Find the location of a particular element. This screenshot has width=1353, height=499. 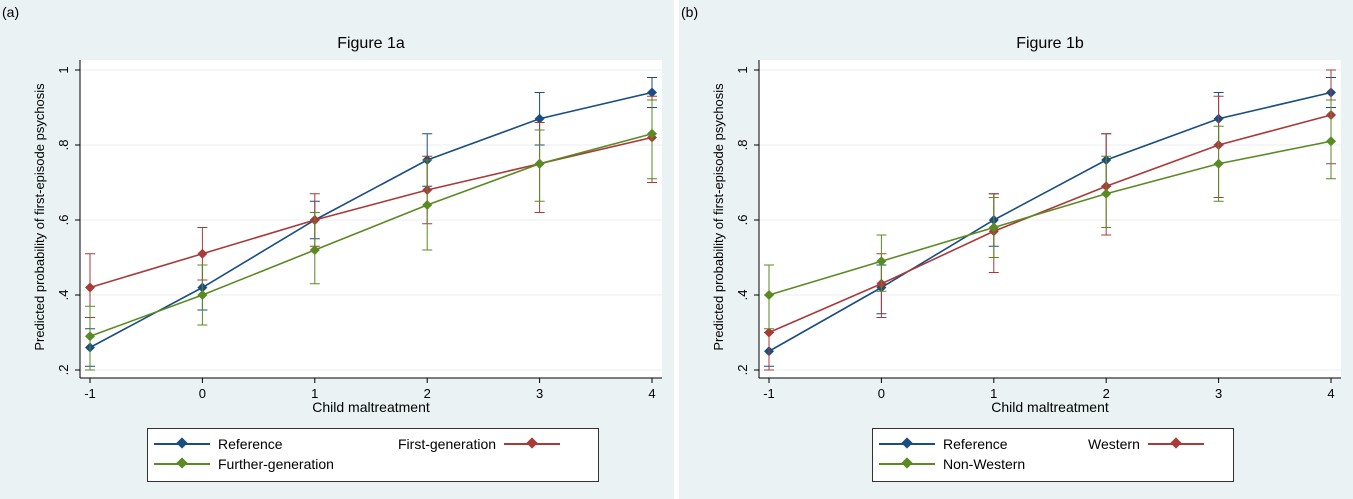

panel-label: (a) is located at coordinates (11, 12).